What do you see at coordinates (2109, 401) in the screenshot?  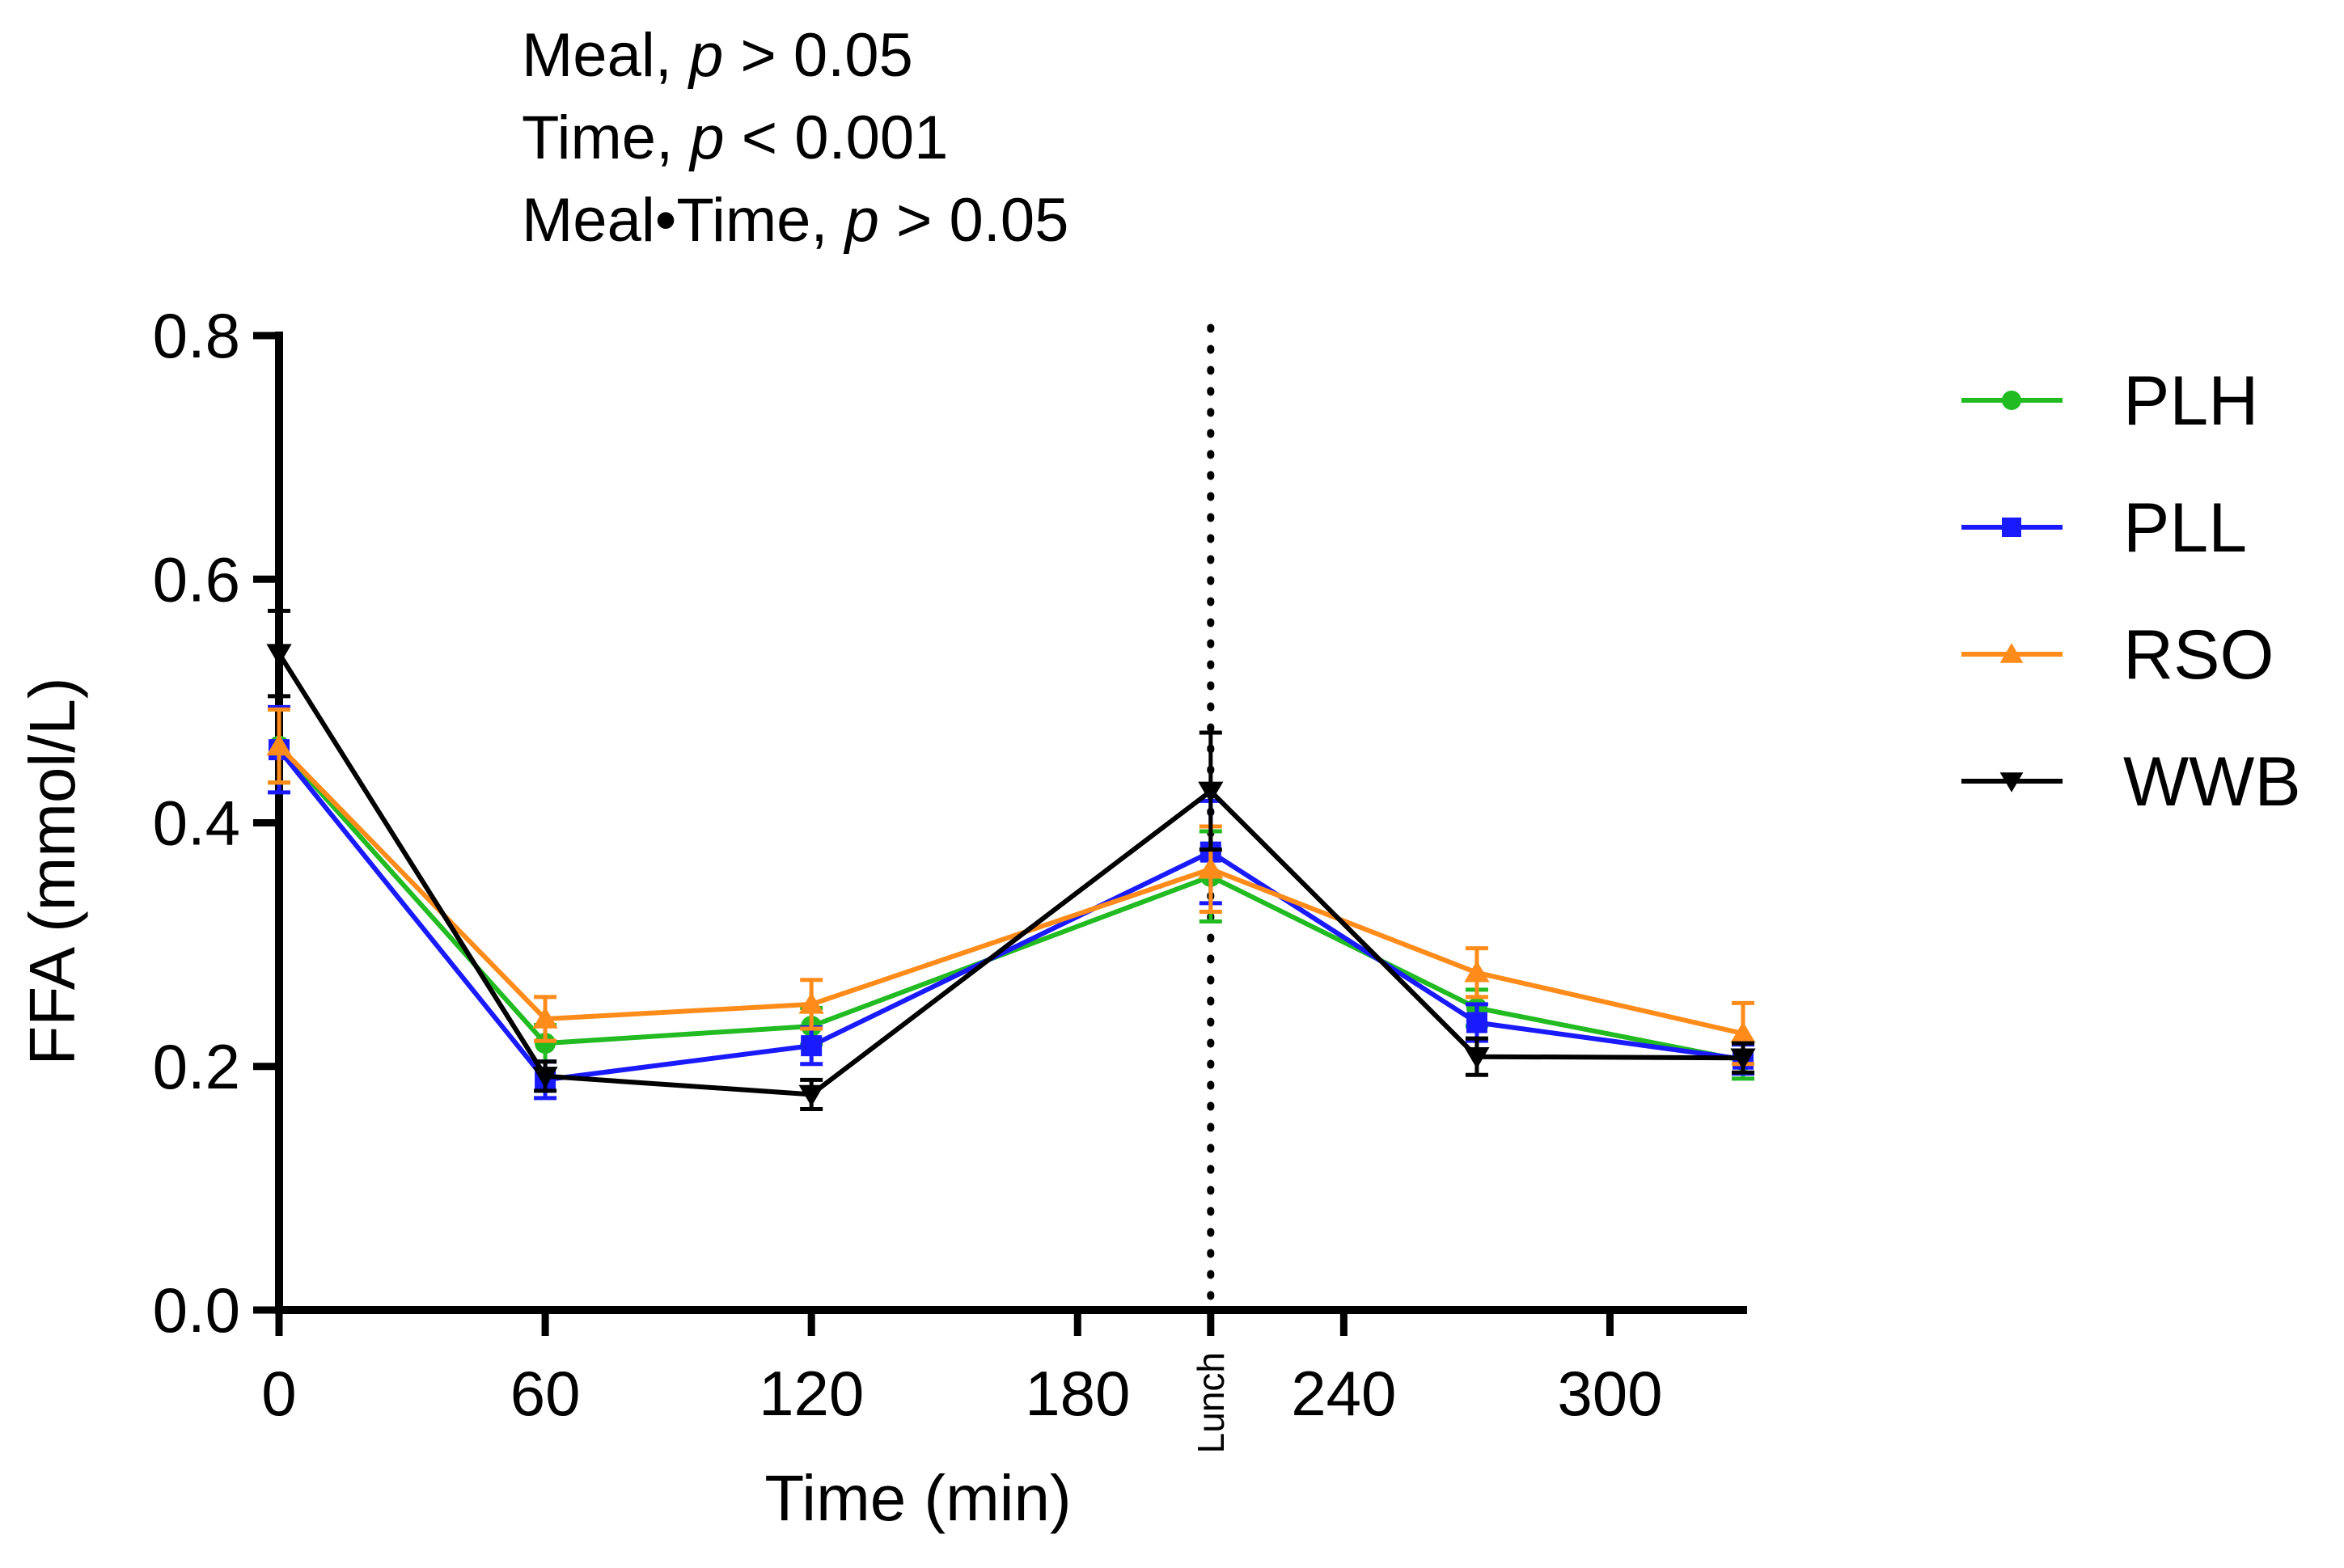 I see `legend-item-plh: PLH` at bounding box center [2109, 401].